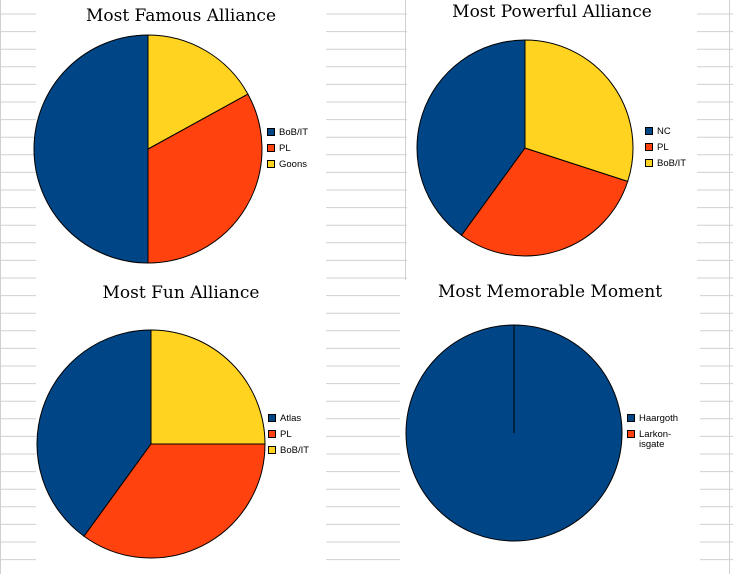 Image resolution: width=733 pixels, height=574 pixels. Describe the element at coordinates (181, 16) in the screenshot. I see `chart-title: Most Famous Alliance` at that location.